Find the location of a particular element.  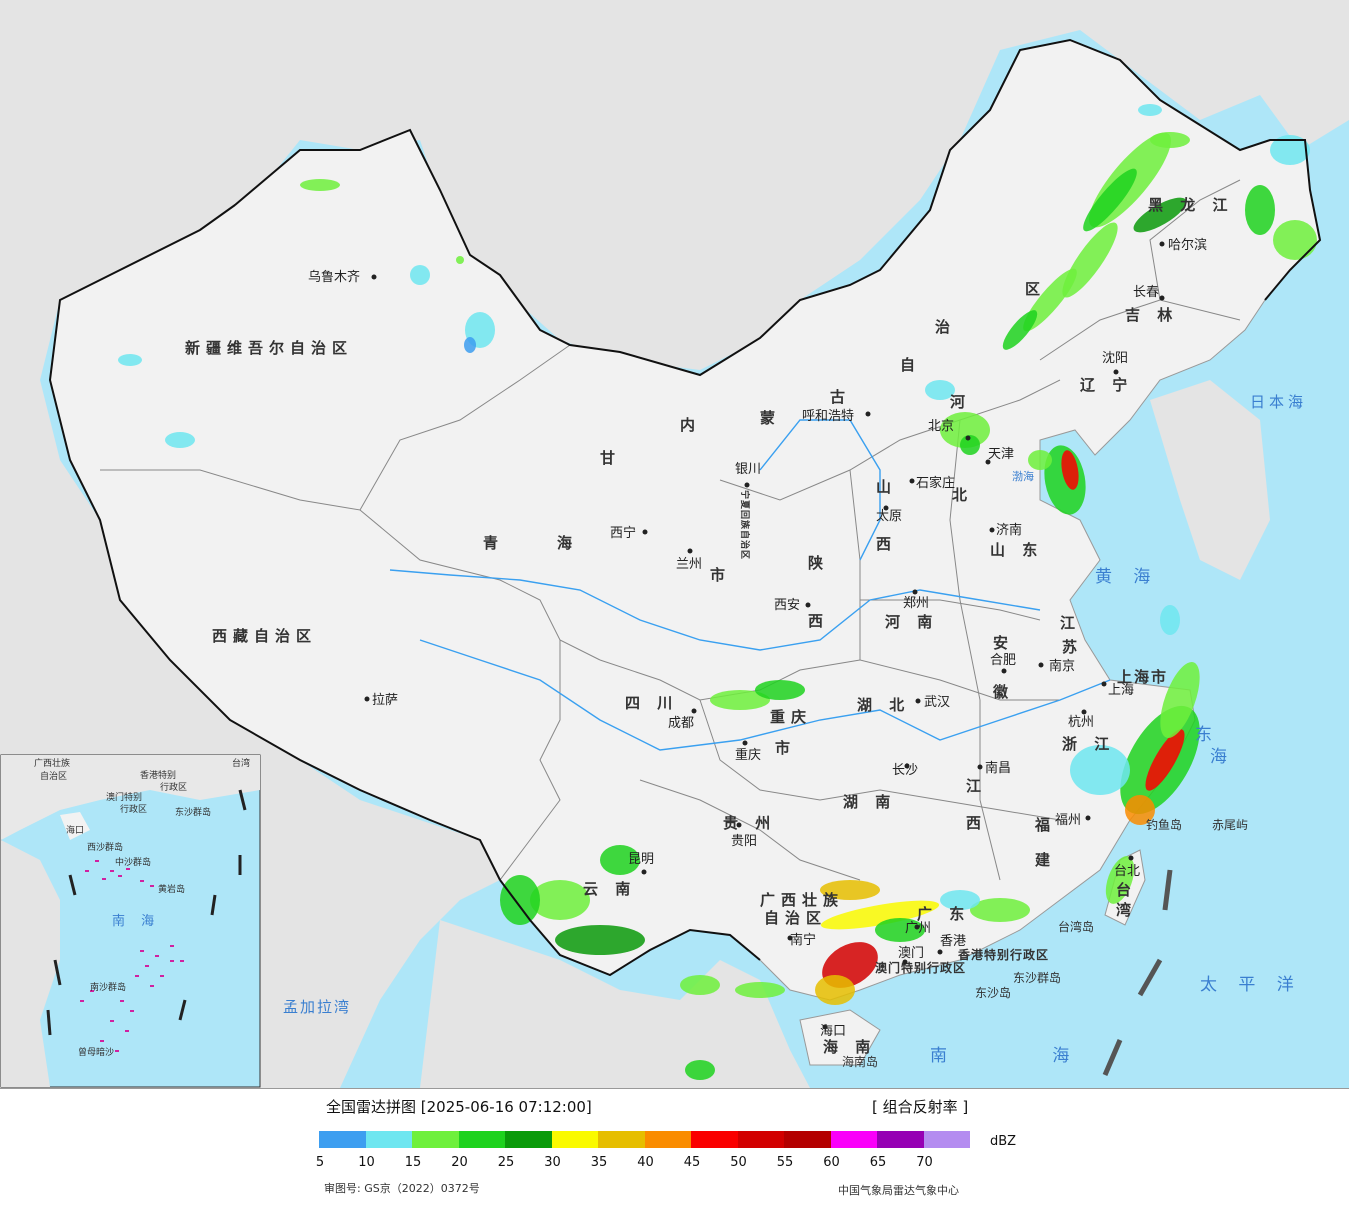

city-label-wuhan: 武汉 is located at coordinates (937, 702).